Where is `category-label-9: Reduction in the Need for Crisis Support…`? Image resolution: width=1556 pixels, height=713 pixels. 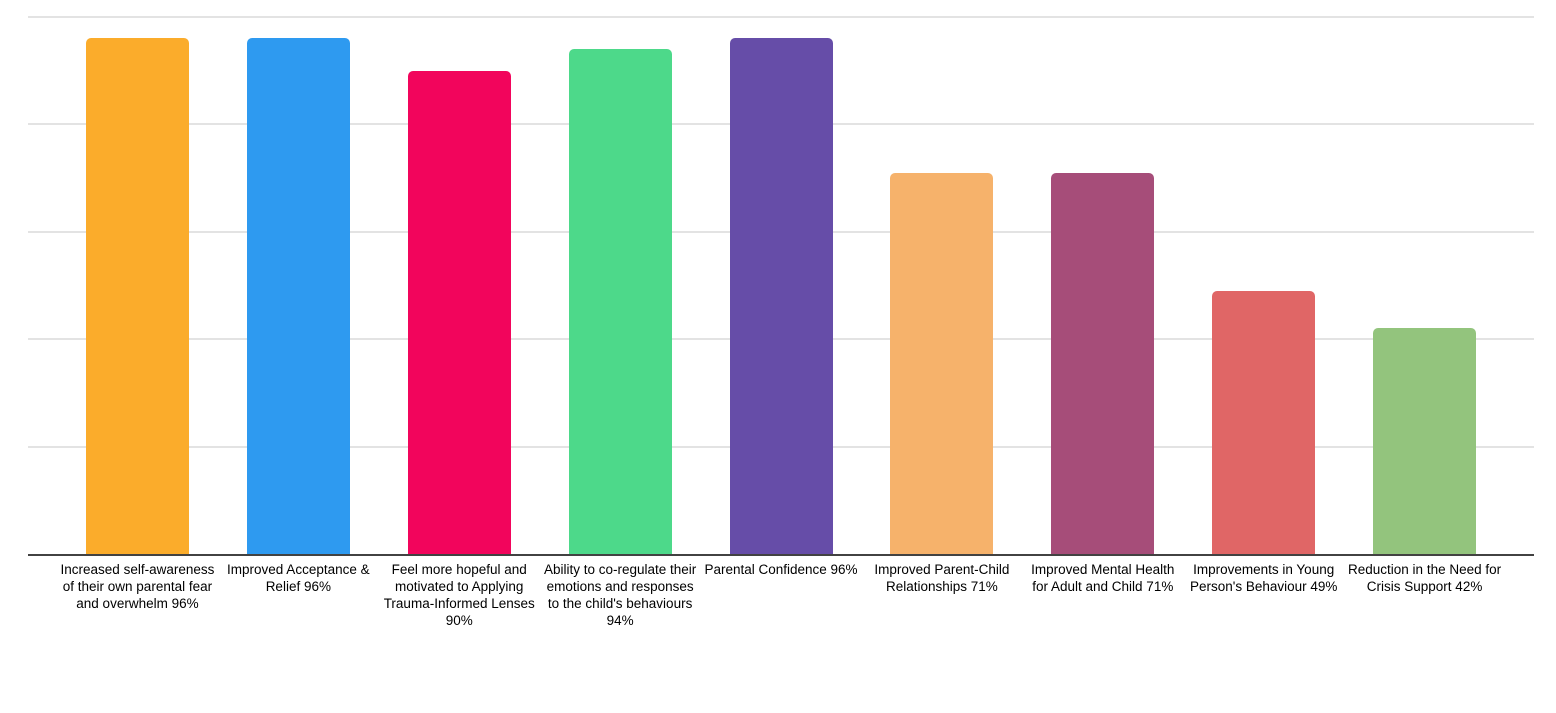 category-label-9: Reduction in the Need for Crisis Support… is located at coordinates (1425, 578).